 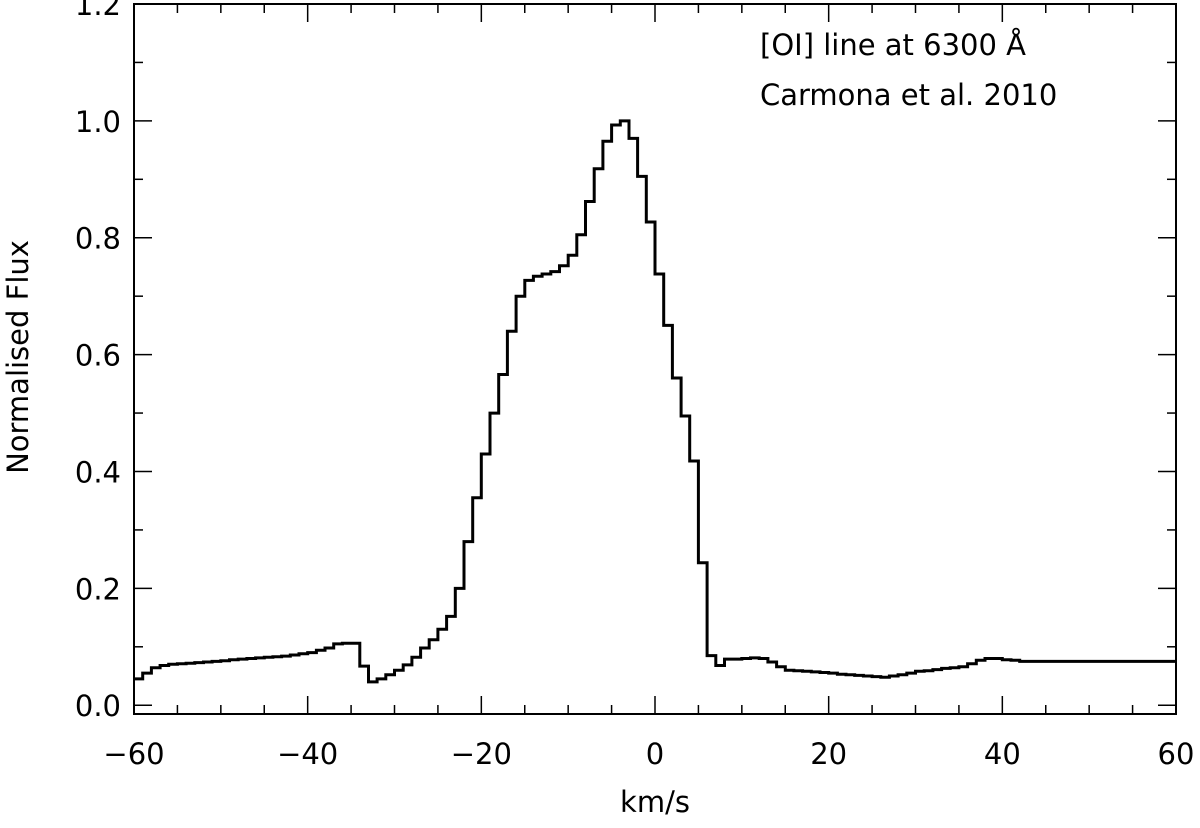 What do you see at coordinates (1176, 754) in the screenshot?
I see `x-tick-label: 60` at bounding box center [1176, 754].